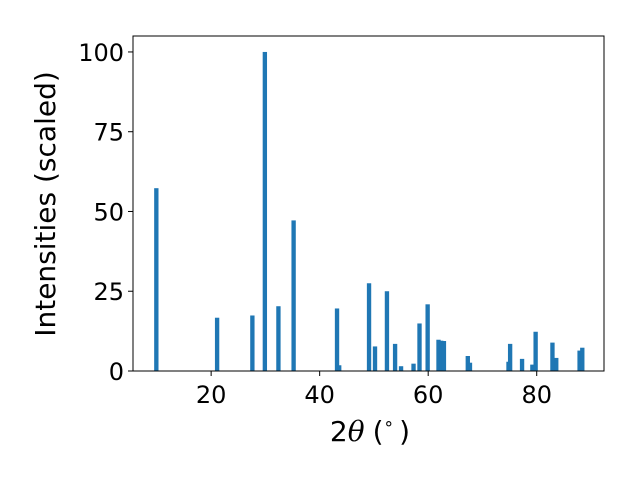 The width and height of the screenshot is (640, 480). What do you see at coordinates (374, 390) in the screenshot?
I see `x-axis-ticks: 20 40 60 80` at bounding box center [374, 390].